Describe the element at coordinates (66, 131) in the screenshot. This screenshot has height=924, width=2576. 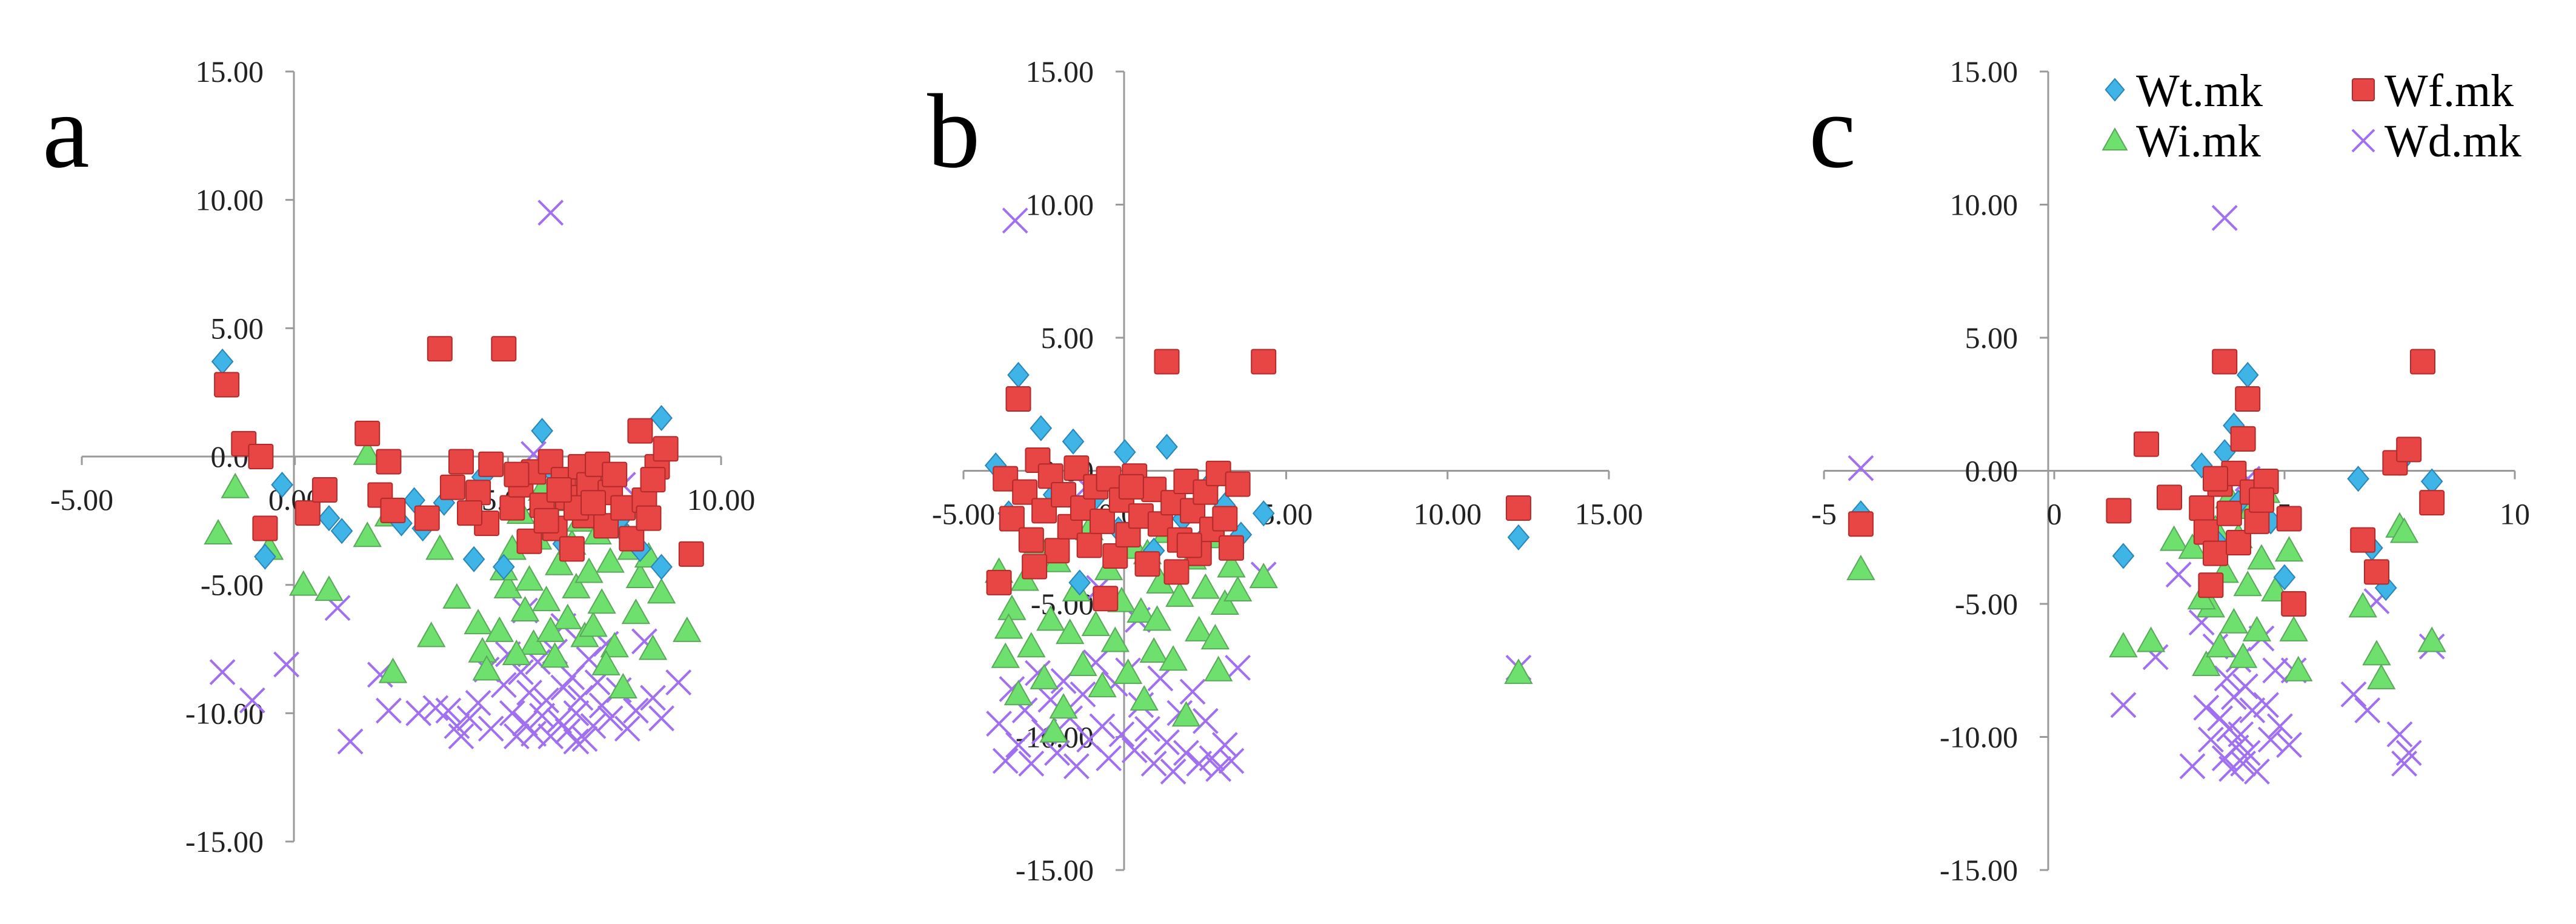
I see `panel-letter-a: a` at that location.